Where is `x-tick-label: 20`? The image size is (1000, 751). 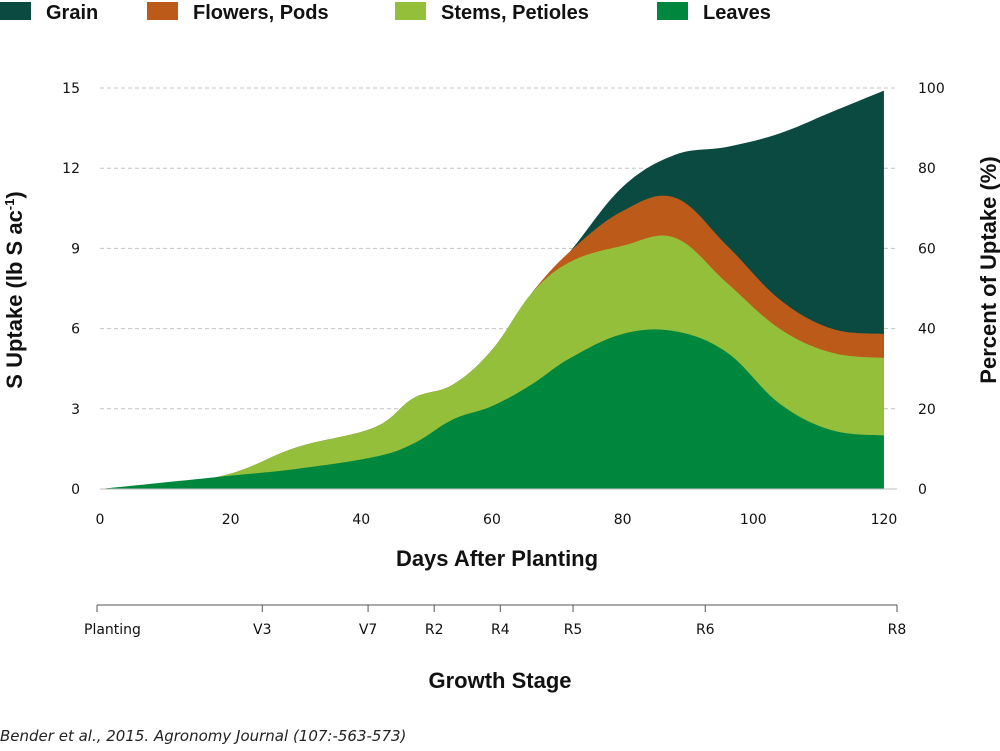
x-tick-label: 20 is located at coordinates (231, 520).